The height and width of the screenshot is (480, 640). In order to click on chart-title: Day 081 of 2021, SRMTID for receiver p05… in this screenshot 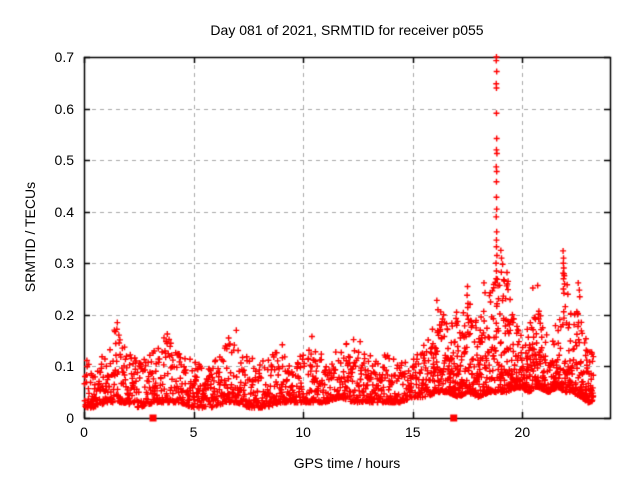, I will do `click(347, 30)`.